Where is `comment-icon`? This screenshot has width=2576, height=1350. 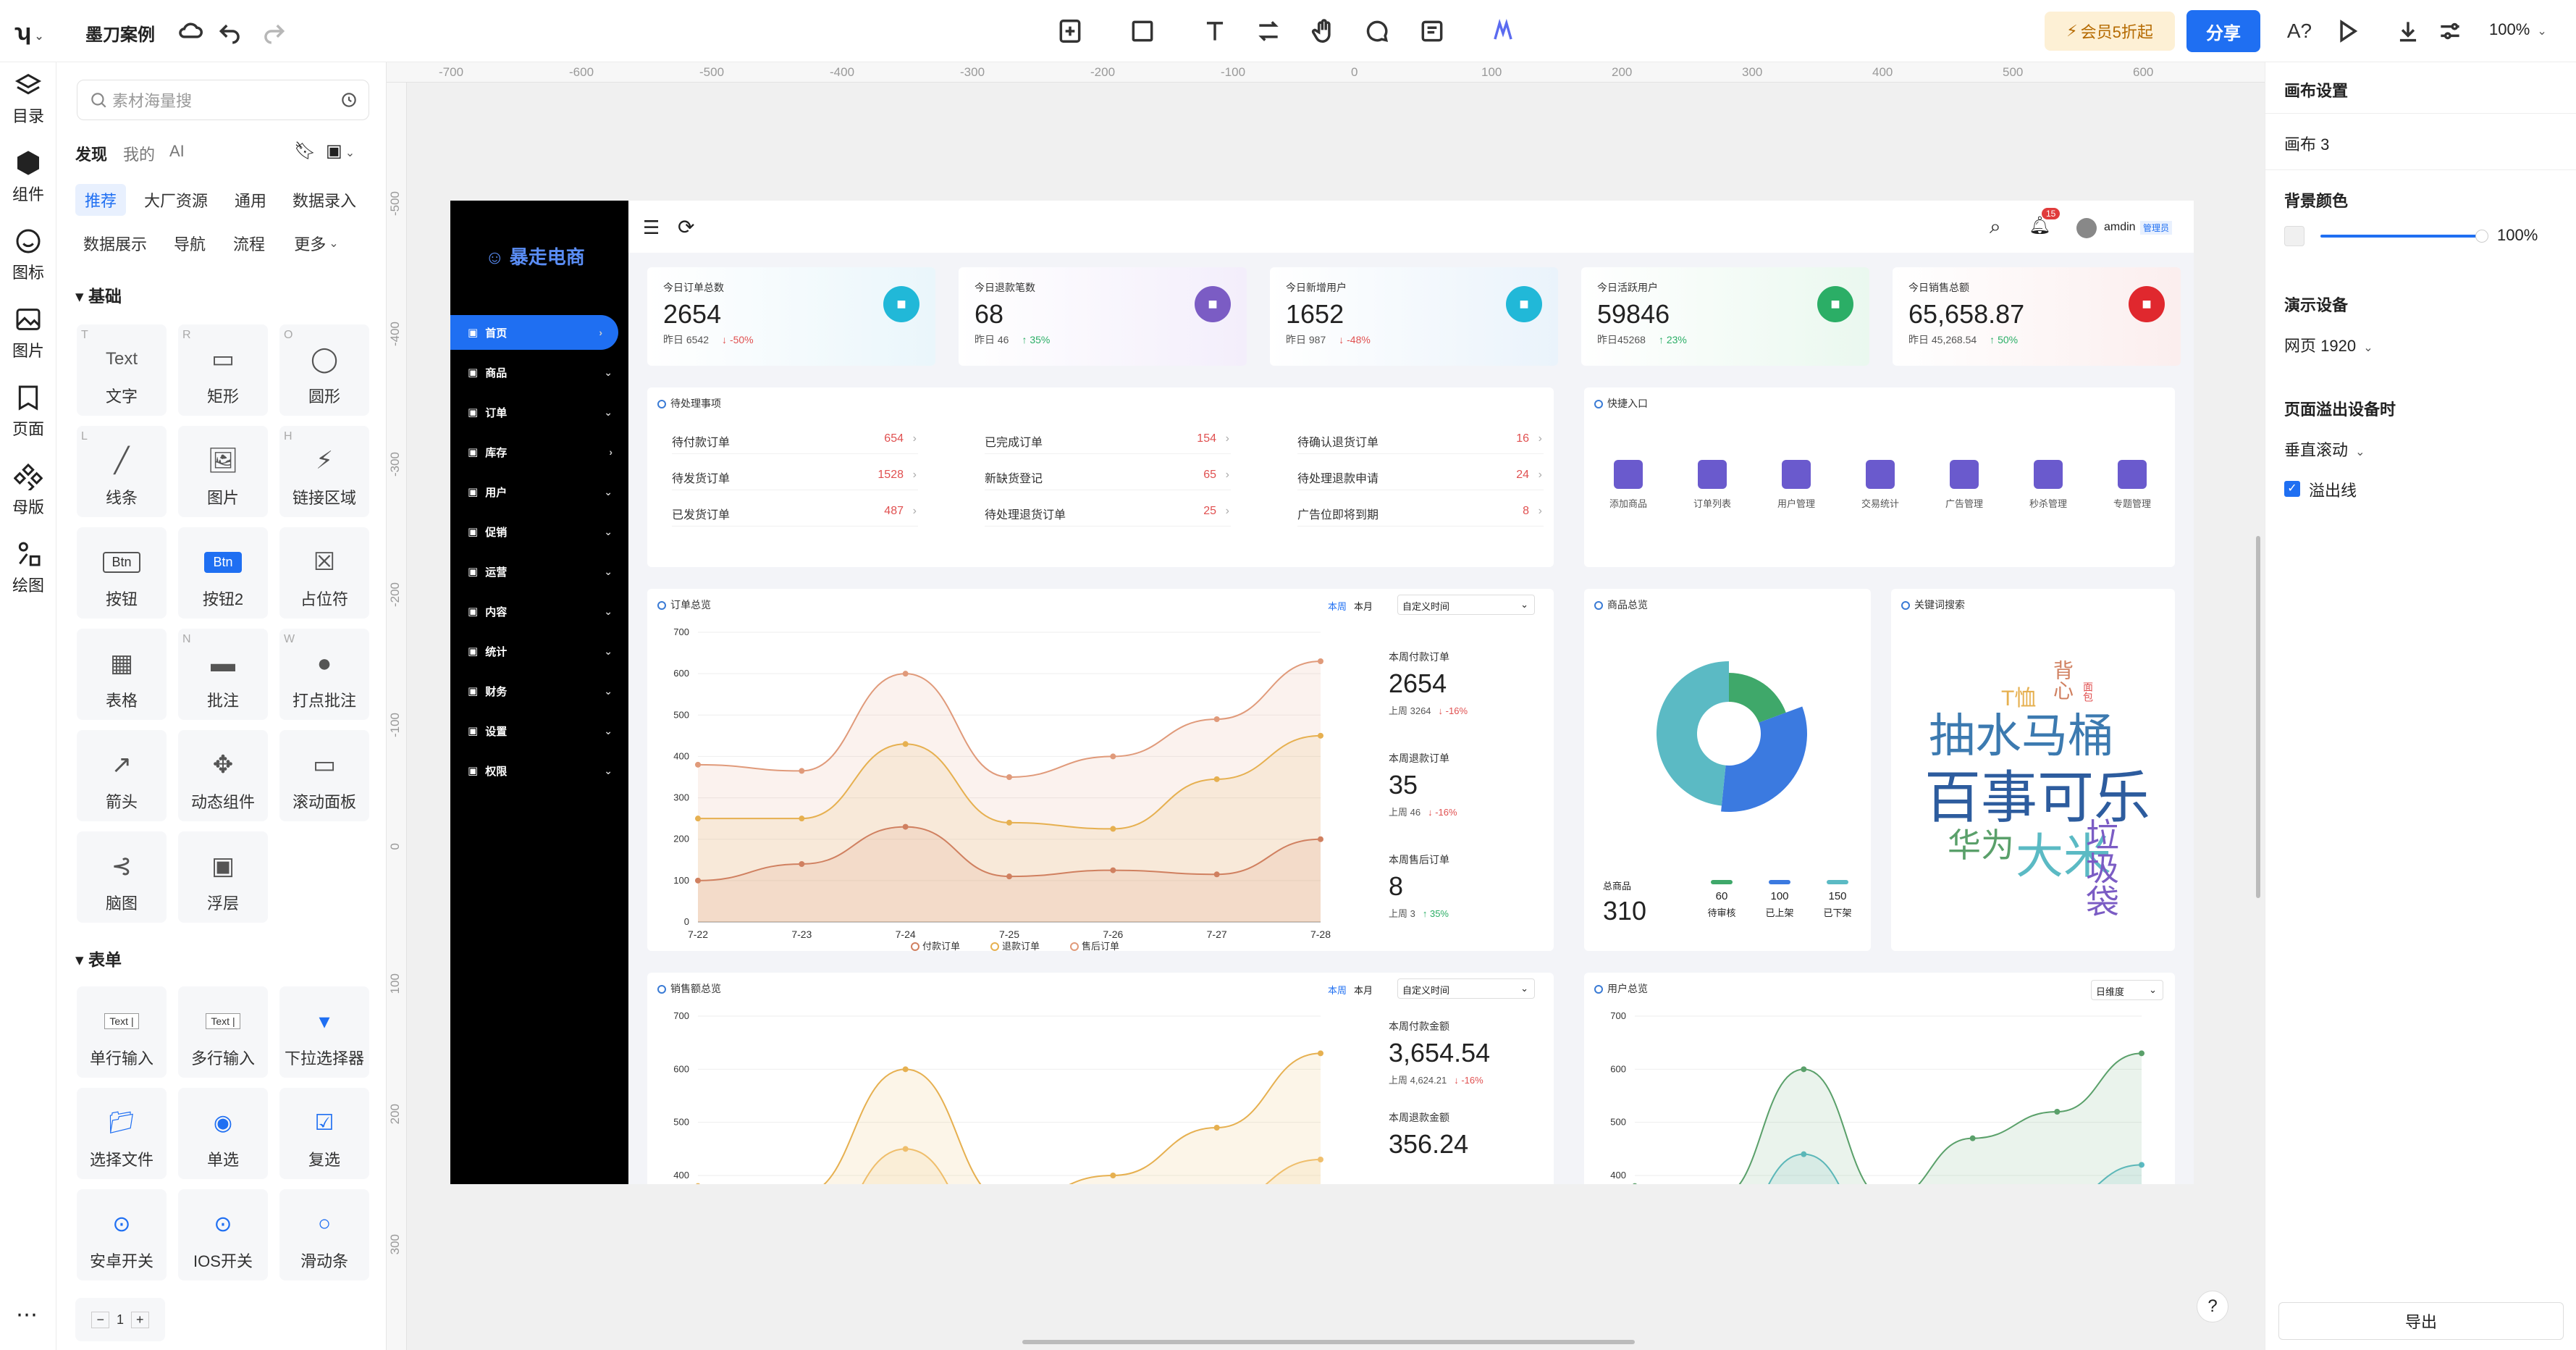
comment-icon is located at coordinates (1377, 31).